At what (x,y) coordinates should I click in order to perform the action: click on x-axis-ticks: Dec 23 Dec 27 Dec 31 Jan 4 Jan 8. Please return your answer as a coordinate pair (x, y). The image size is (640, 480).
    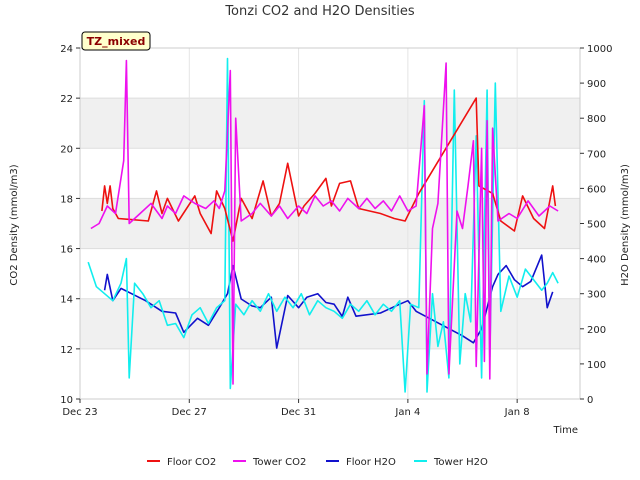
    Looking at the image, I should click on (296, 408).